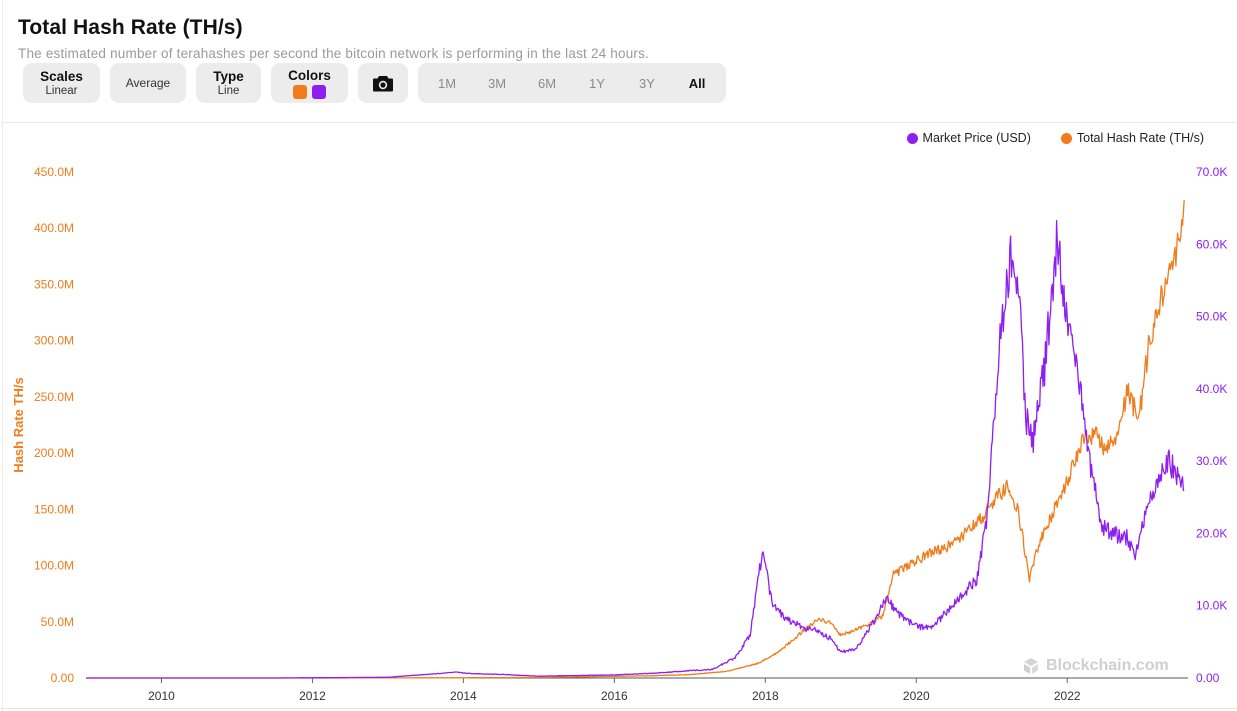  I want to click on range-3y: 3Y, so click(647, 83).